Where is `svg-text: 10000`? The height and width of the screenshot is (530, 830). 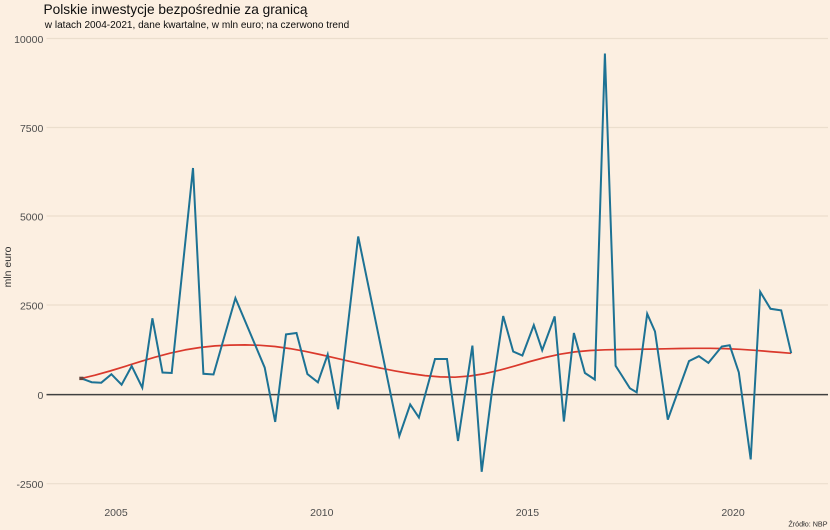 svg-text: 10000 is located at coordinates (28, 40).